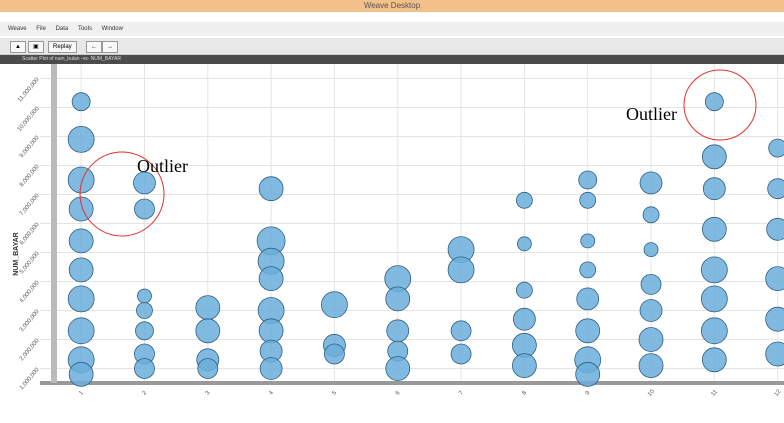 The image size is (784, 423). What do you see at coordinates (81, 393) in the screenshot?
I see `x-tick-label: 1` at bounding box center [81, 393].